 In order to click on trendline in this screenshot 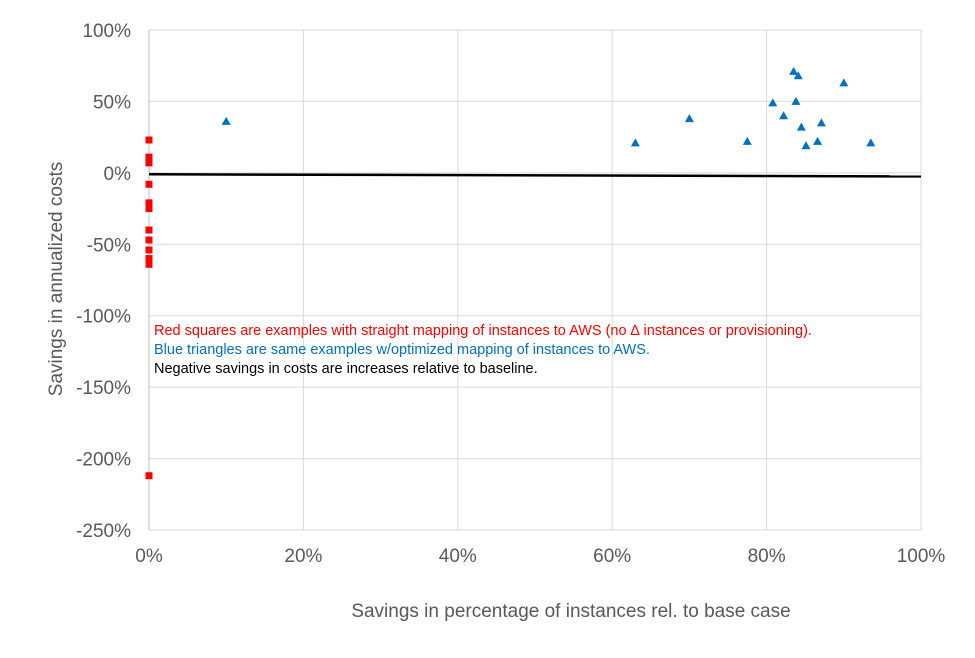, I will do `click(535, 175)`.